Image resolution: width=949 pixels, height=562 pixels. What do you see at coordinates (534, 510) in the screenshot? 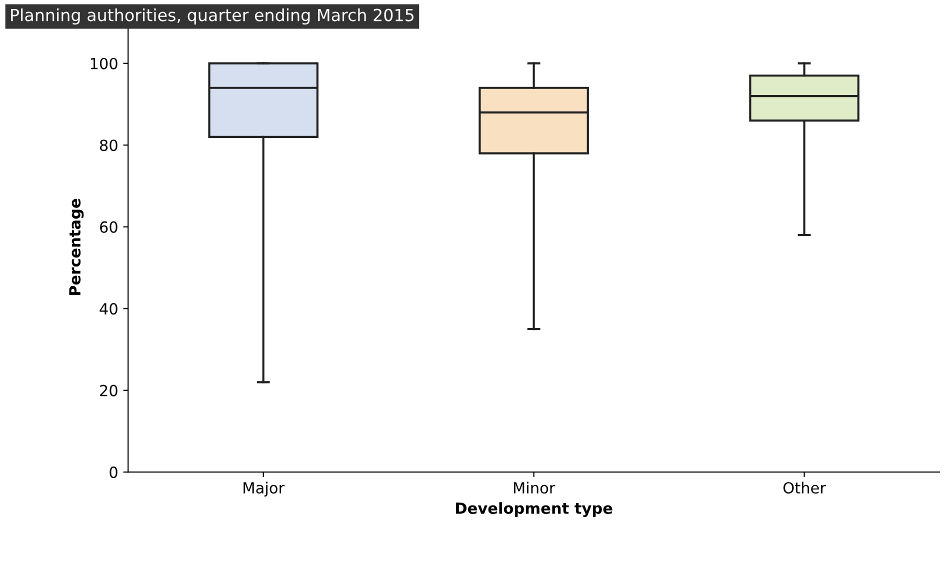
I see `x-axis-title: Development type` at bounding box center [534, 510].